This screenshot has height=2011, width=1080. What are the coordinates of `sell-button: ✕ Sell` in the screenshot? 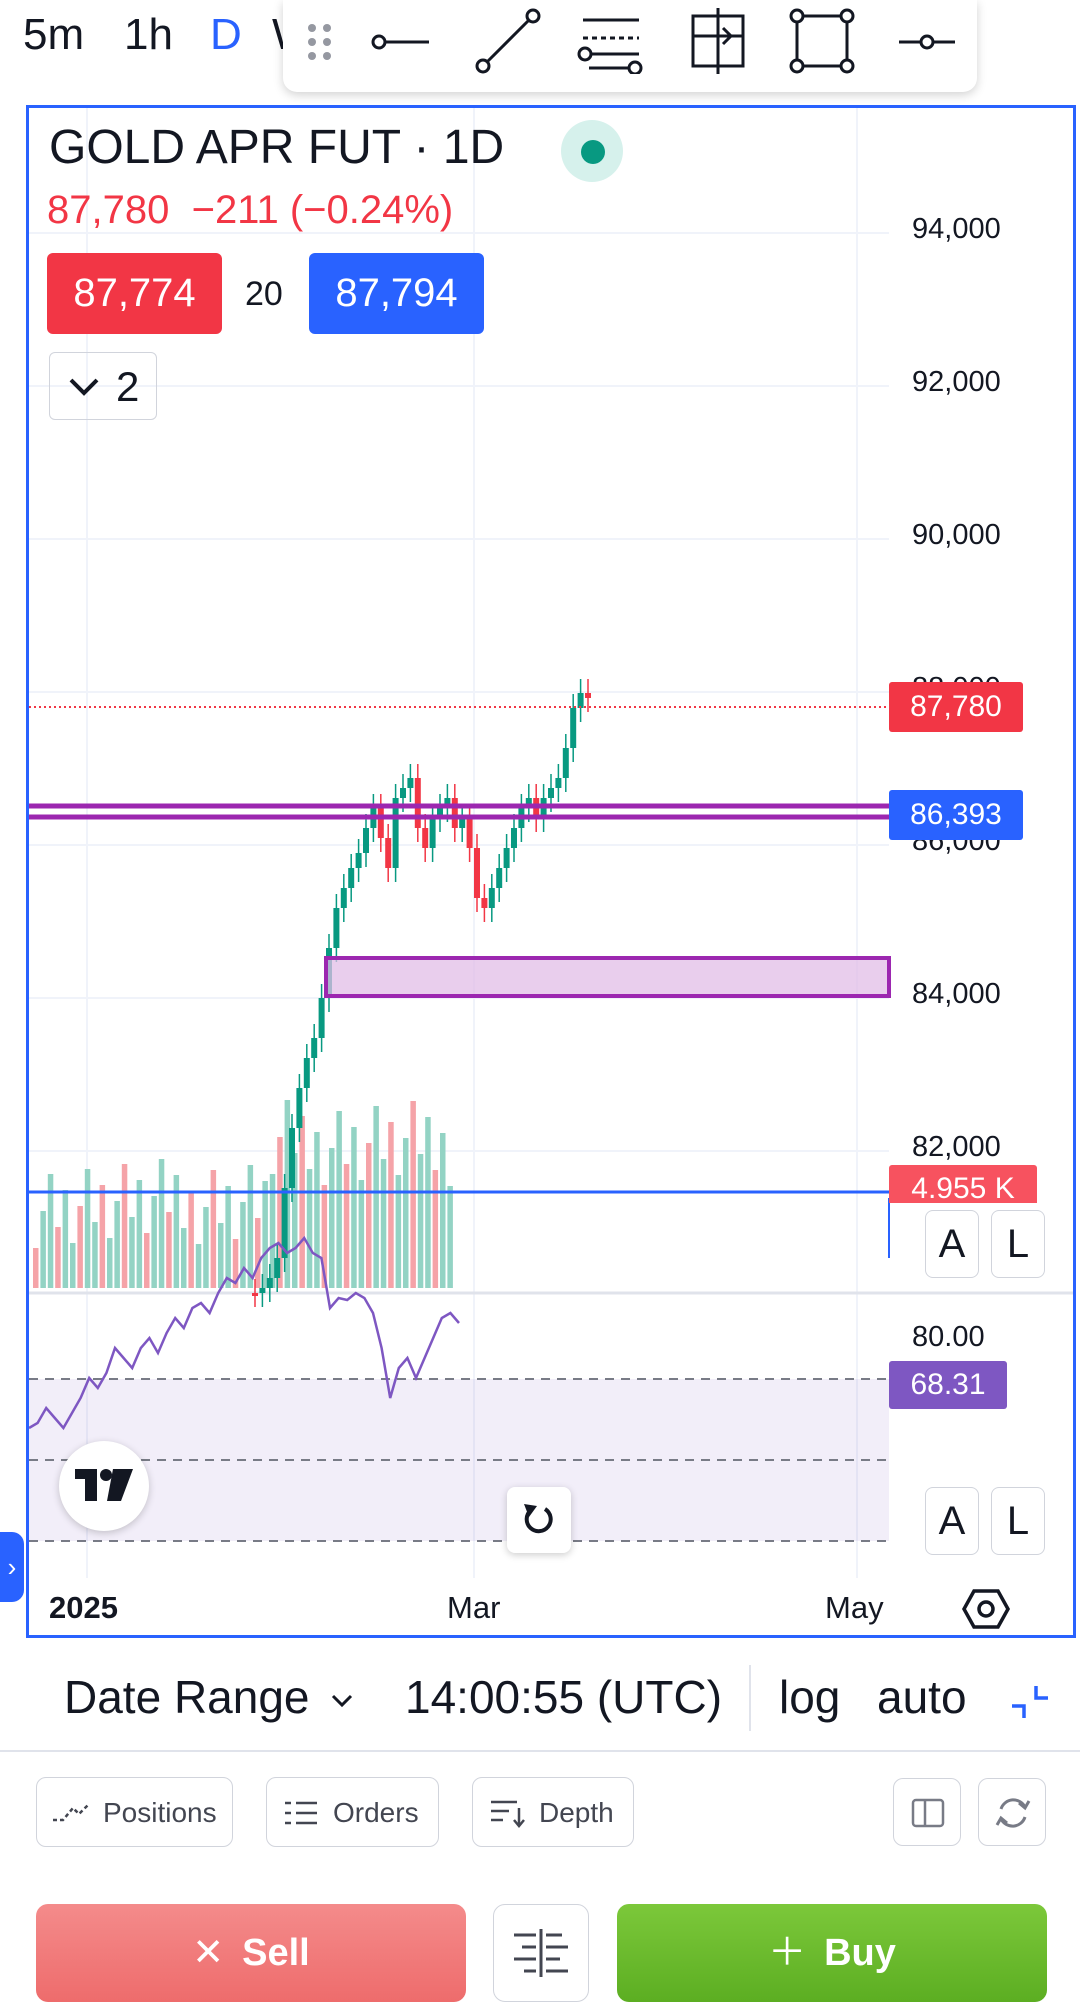 It's located at (251, 1953).